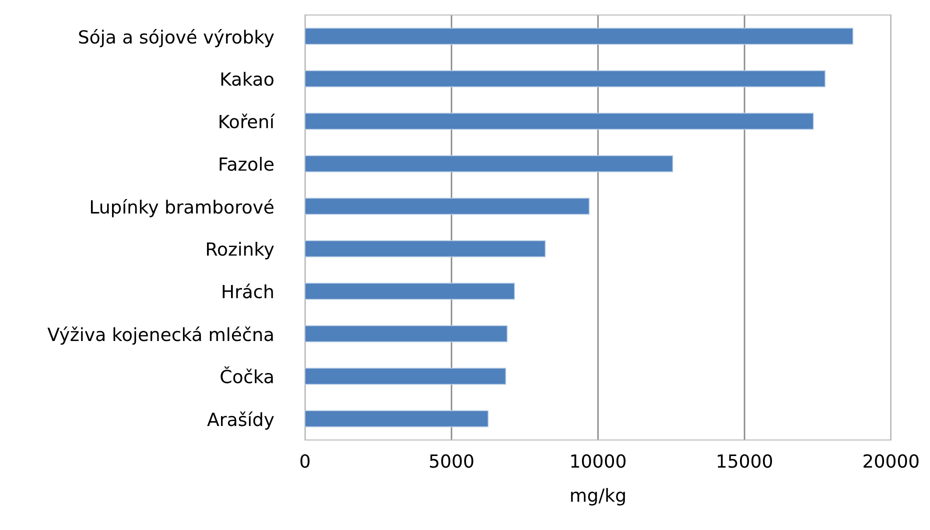  What do you see at coordinates (240, 421) in the screenshot?
I see `y-tick-label: Arašídy` at bounding box center [240, 421].